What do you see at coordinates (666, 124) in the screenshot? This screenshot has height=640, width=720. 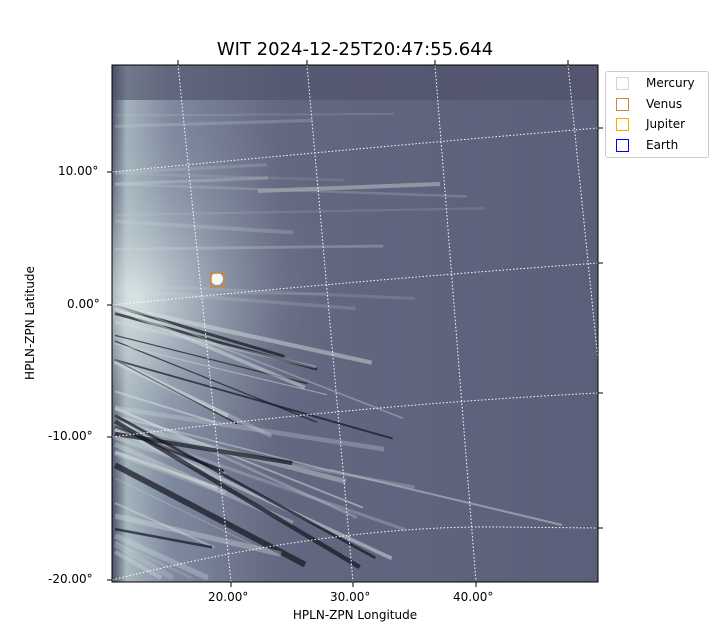 I see `legend-label: Jupiter` at bounding box center [666, 124].